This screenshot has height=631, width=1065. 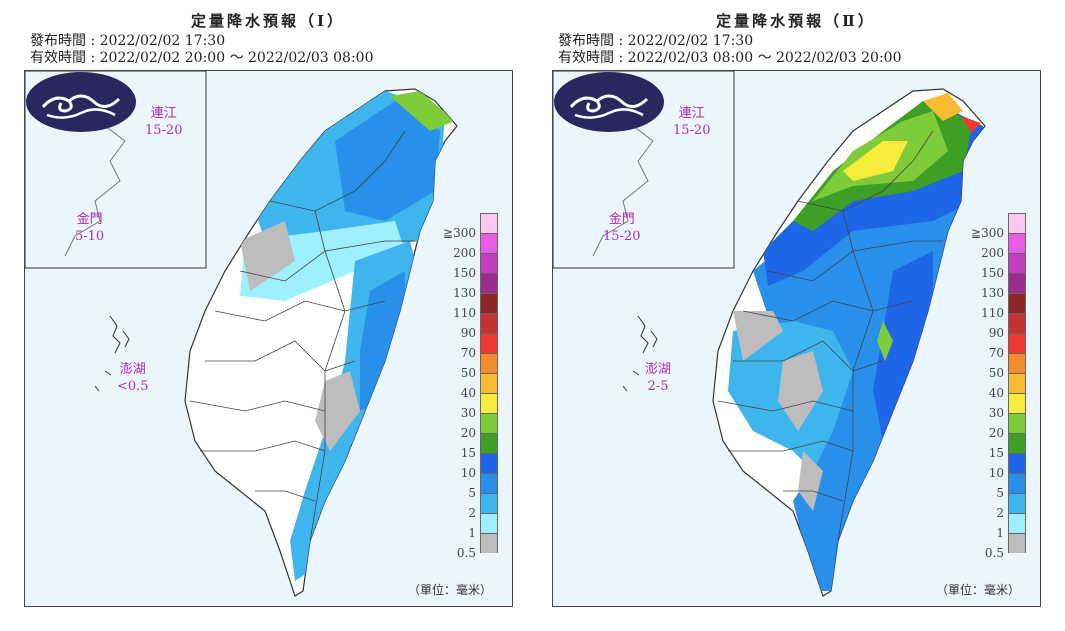 I want to click on island-label-kinmen: 金門 5-10, so click(x=90, y=228).